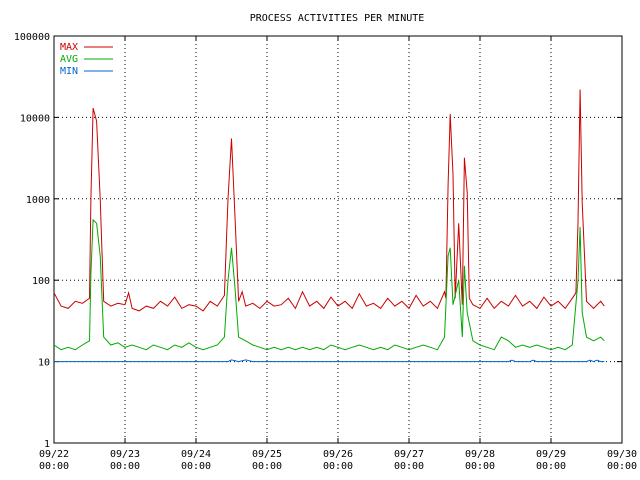 This screenshot has height=480, width=640. I want to click on x-tick-label-date: 09/22, so click(54, 454).